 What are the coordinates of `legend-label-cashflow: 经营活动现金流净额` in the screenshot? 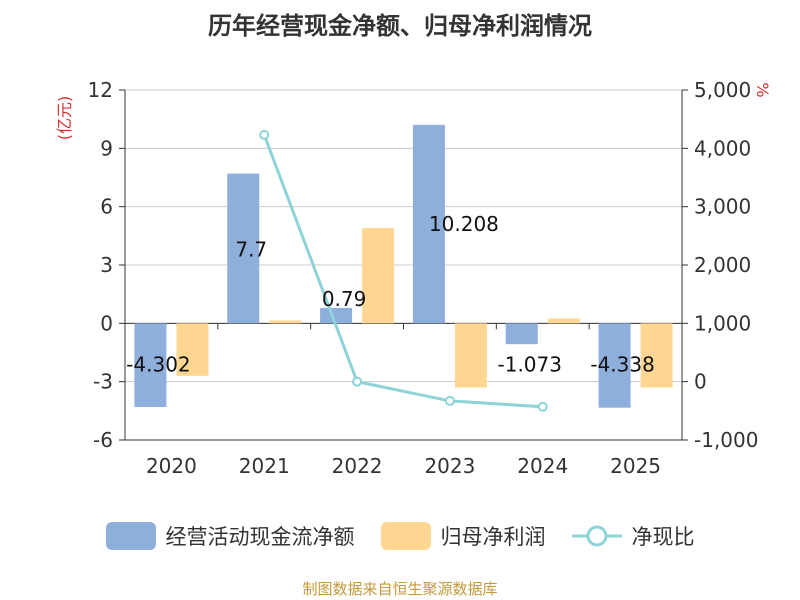 It's located at (260, 537).